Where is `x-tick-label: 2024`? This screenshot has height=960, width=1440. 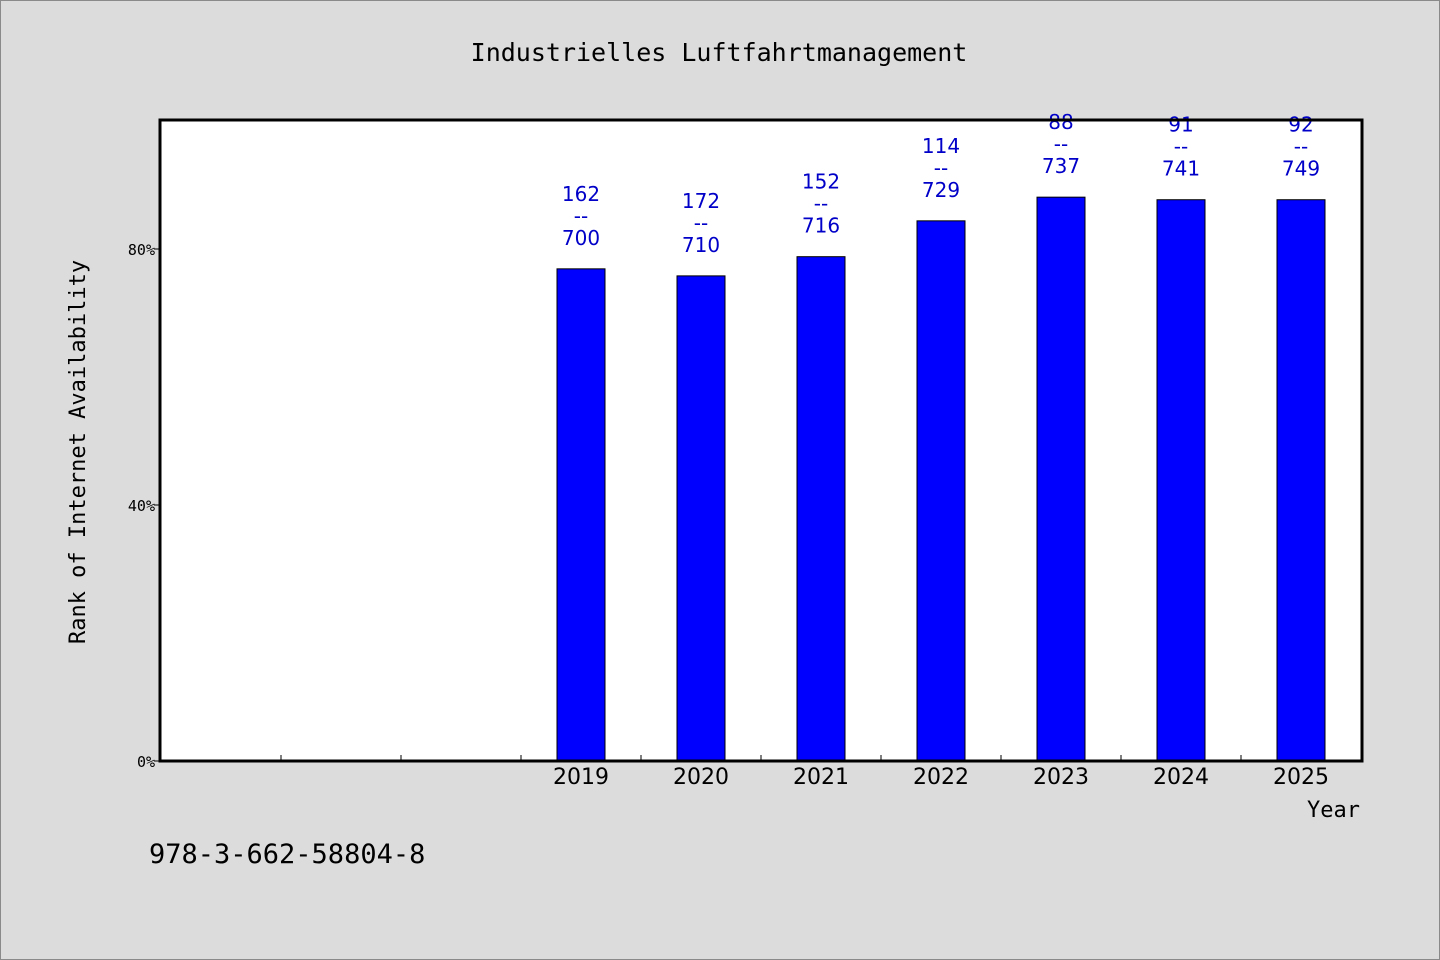
x-tick-label: 2024 is located at coordinates (1181, 777).